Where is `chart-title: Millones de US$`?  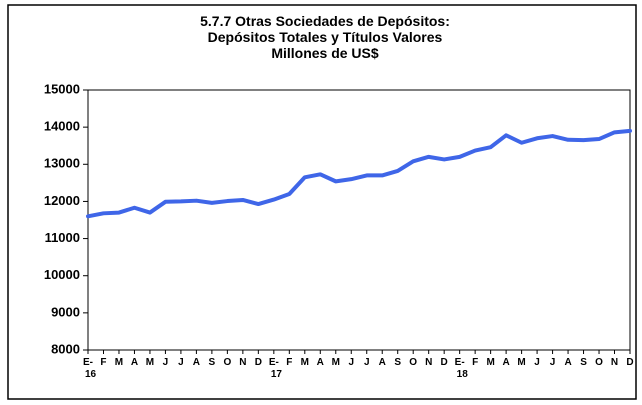 chart-title: Millones de US$ is located at coordinates (325, 53).